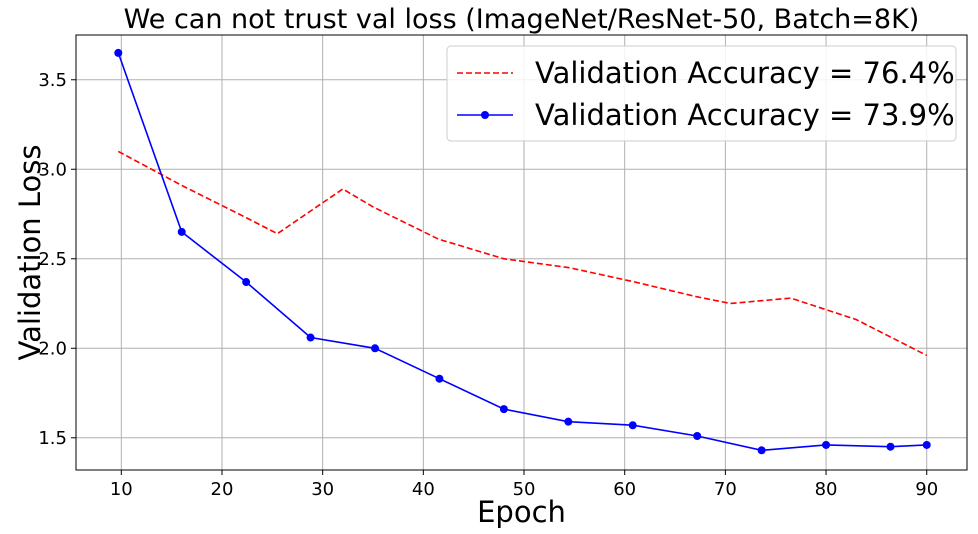 Image resolution: width=978 pixels, height=534 pixels. I want to click on y-tick-label: 3.0, so click(52, 169).